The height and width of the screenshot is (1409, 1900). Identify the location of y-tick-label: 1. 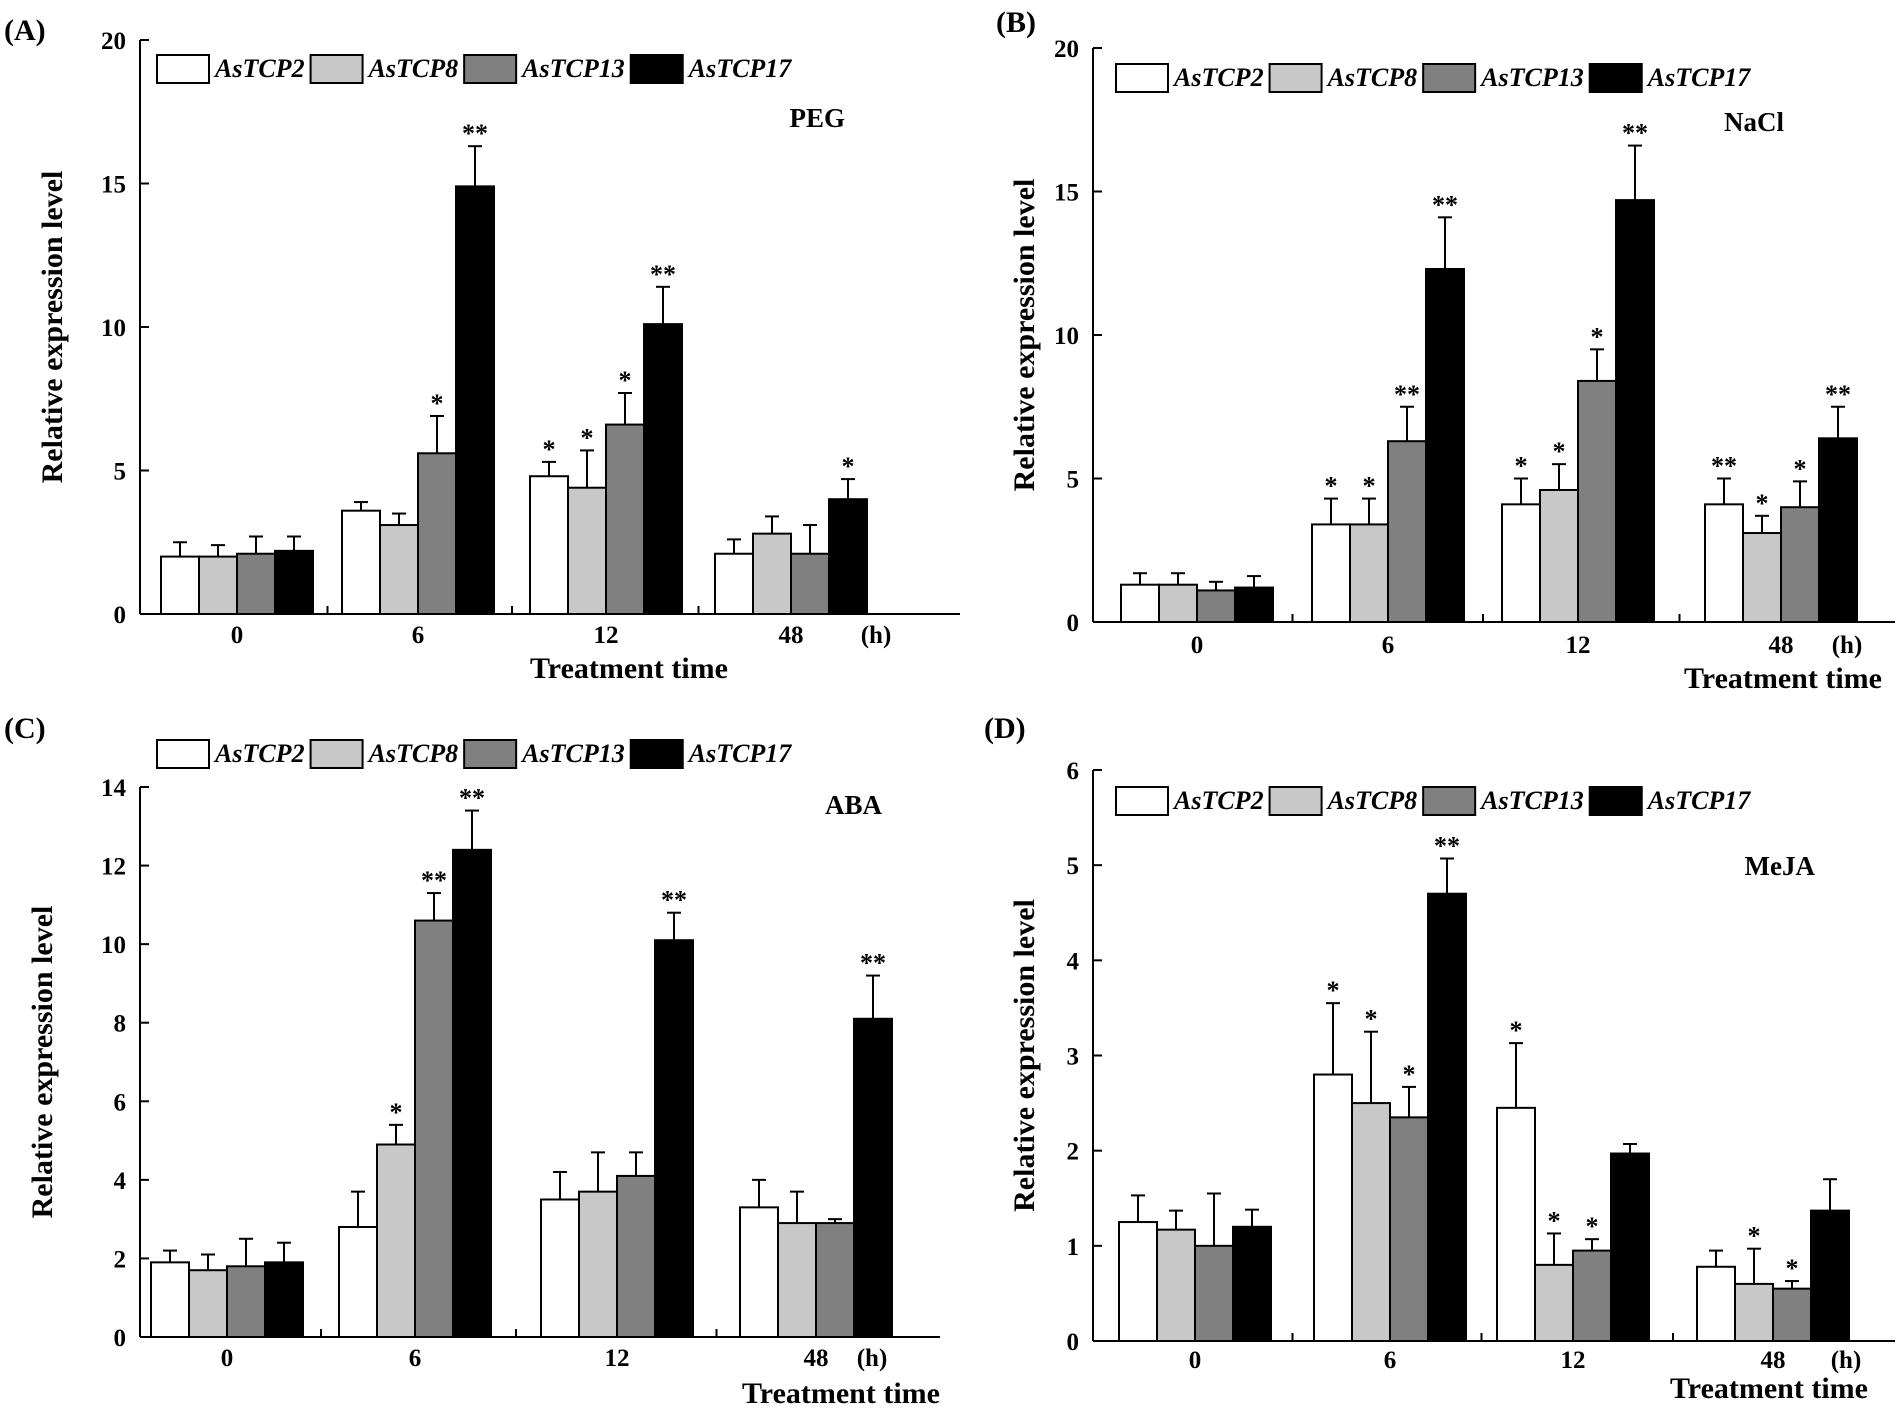
(1073, 1247).